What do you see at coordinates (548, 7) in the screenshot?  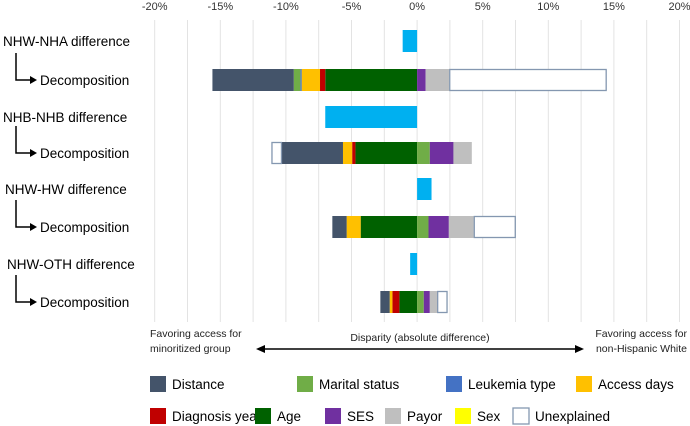 I see `x-tick-label: 10%` at bounding box center [548, 7].